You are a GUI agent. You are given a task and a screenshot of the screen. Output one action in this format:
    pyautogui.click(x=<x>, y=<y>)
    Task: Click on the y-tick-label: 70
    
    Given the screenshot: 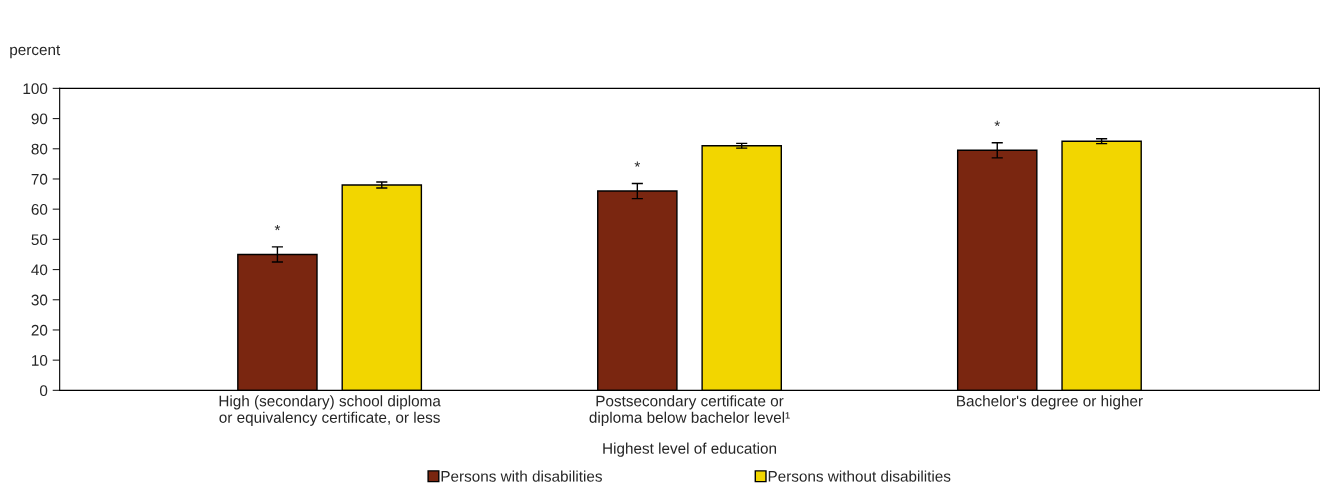 What is the action you would take?
    pyautogui.click(x=39, y=179)
    